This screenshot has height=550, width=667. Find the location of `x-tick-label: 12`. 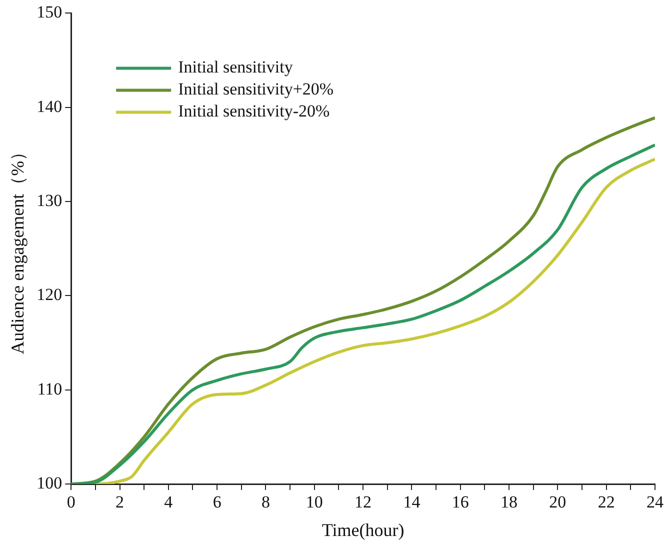

x-tick-label: 12 is located at coordinates (363, 502).